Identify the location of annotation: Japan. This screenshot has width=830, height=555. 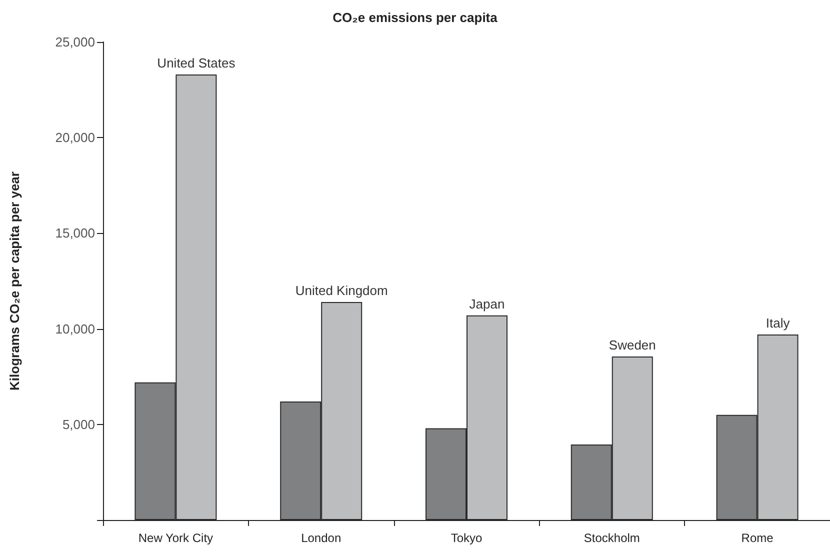
(487, 304).